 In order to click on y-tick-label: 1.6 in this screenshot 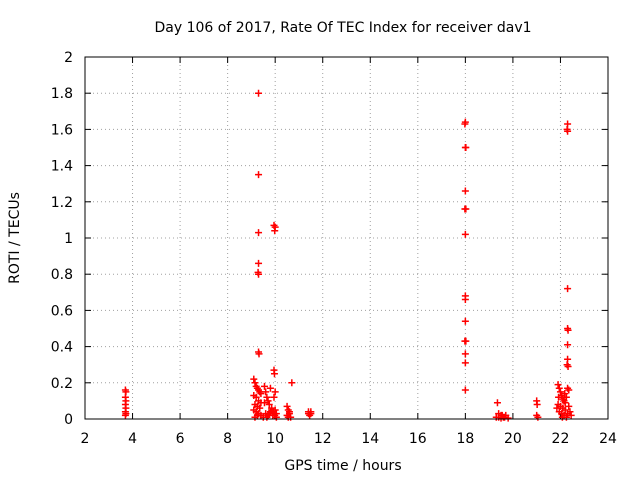, I will do `click(62, 130)`.